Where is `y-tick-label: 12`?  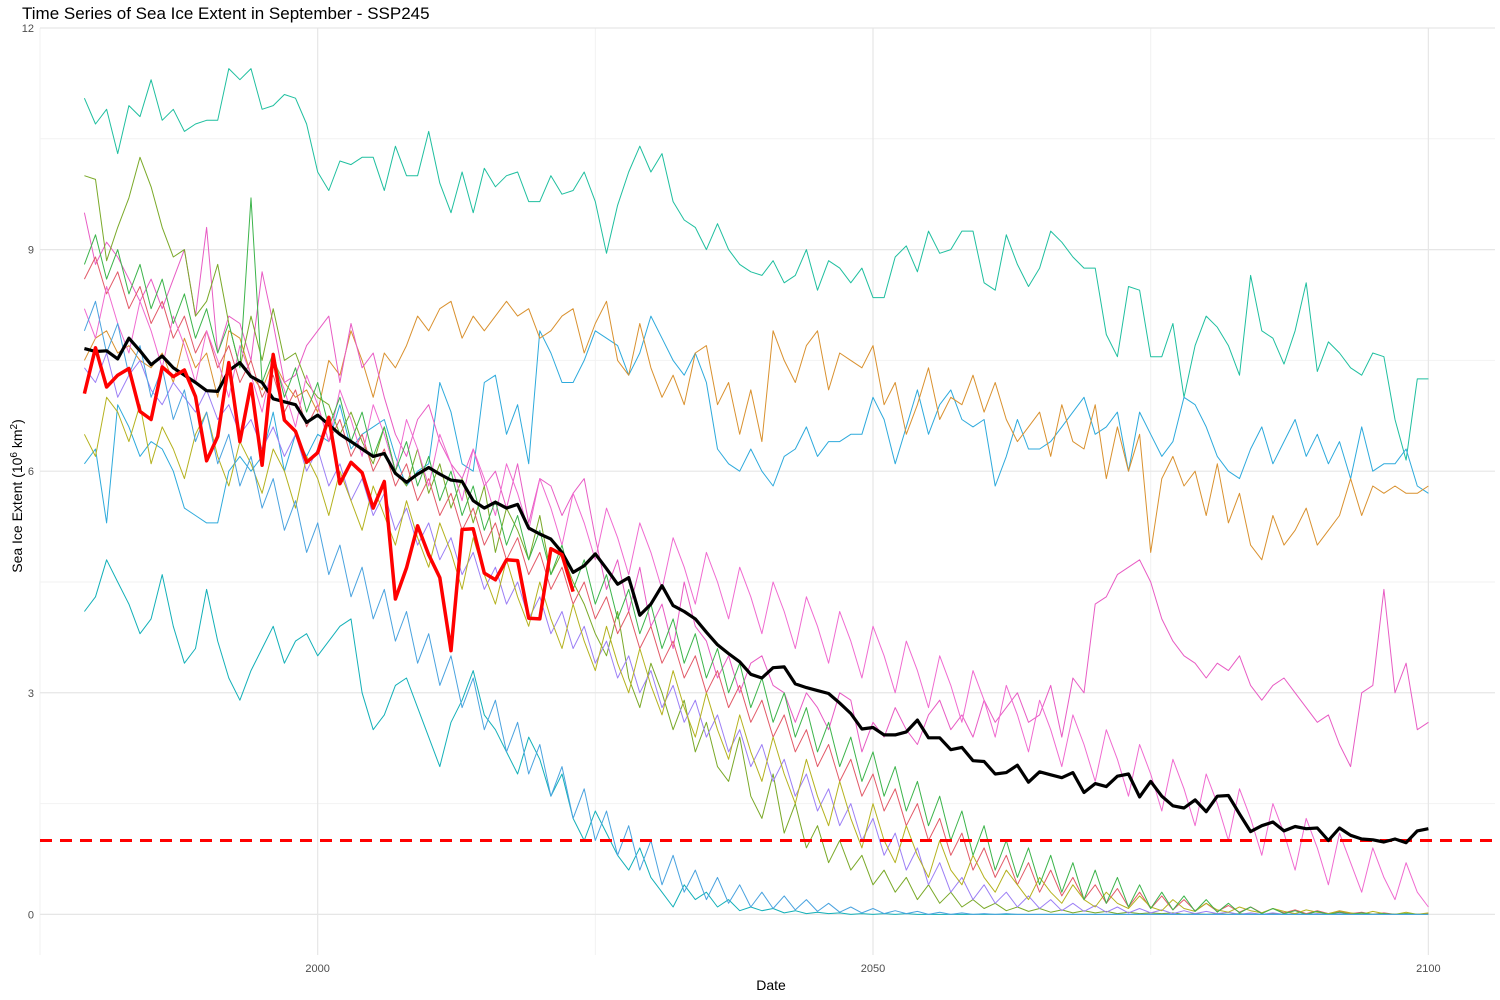
y-tick-label: 12 is located at coordinates (28, 29).